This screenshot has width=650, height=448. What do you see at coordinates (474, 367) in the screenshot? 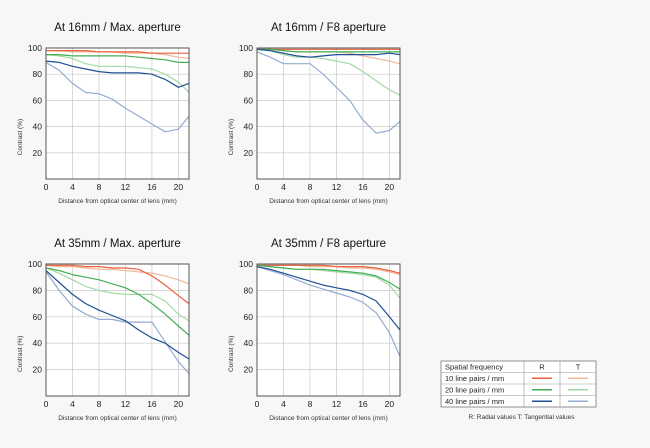
I see `legend-header: Spatial frequency` at bounding box center [474, 367].